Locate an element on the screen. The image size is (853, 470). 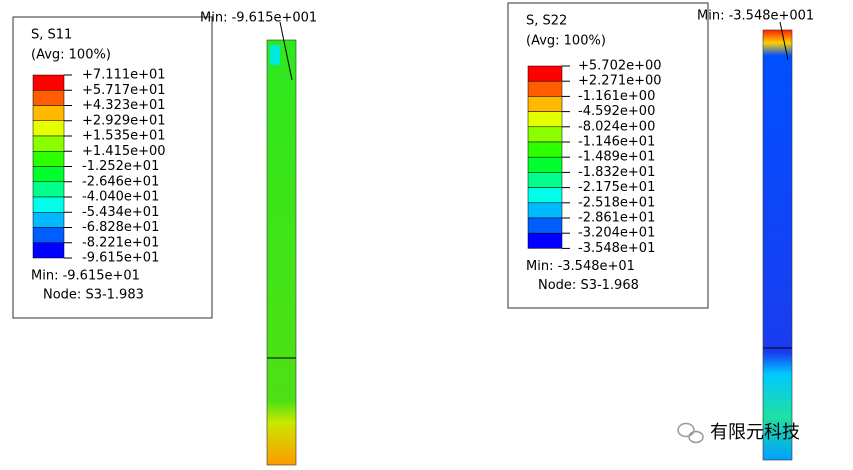
legend-level: +2.271e+00 is located at coordinates (620, 81).